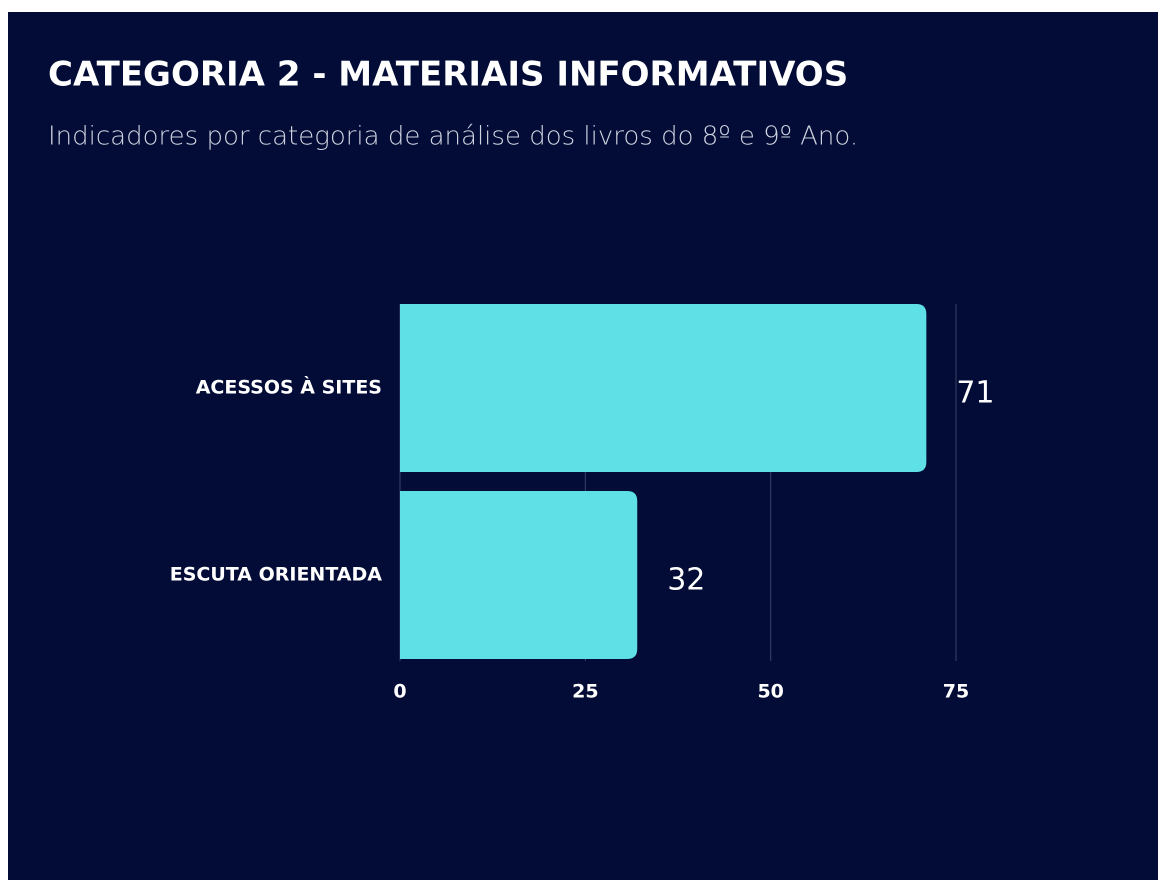 The height and width of the screenshot is (882, 1163). I want to click on value-label: 71, so click(975, 393).